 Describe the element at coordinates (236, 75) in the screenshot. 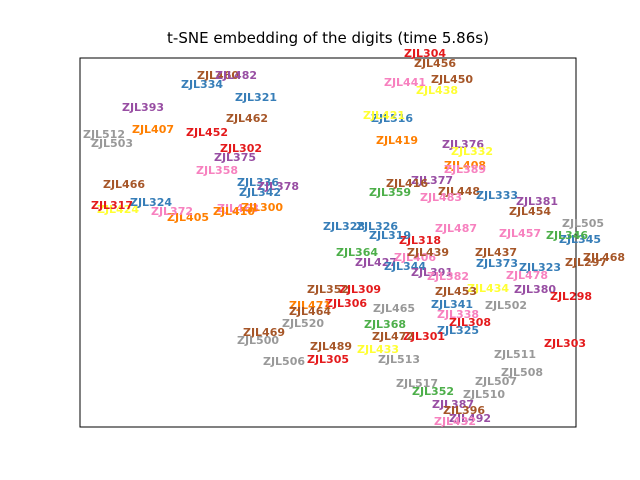

I see `point-label: ZJL482` at that location.